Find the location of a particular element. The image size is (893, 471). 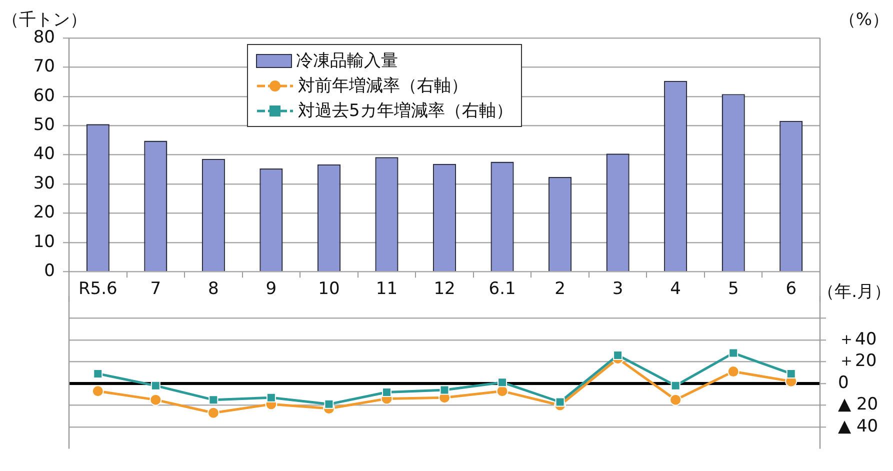

x-tick-label: 6 is located at coordinates (791, 289).